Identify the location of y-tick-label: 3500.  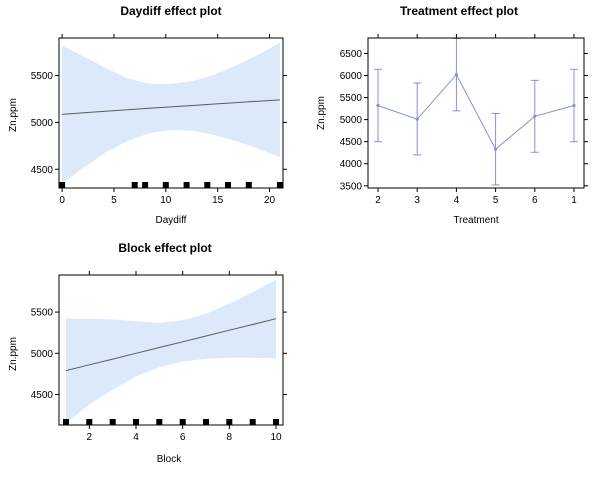
(351, 186).